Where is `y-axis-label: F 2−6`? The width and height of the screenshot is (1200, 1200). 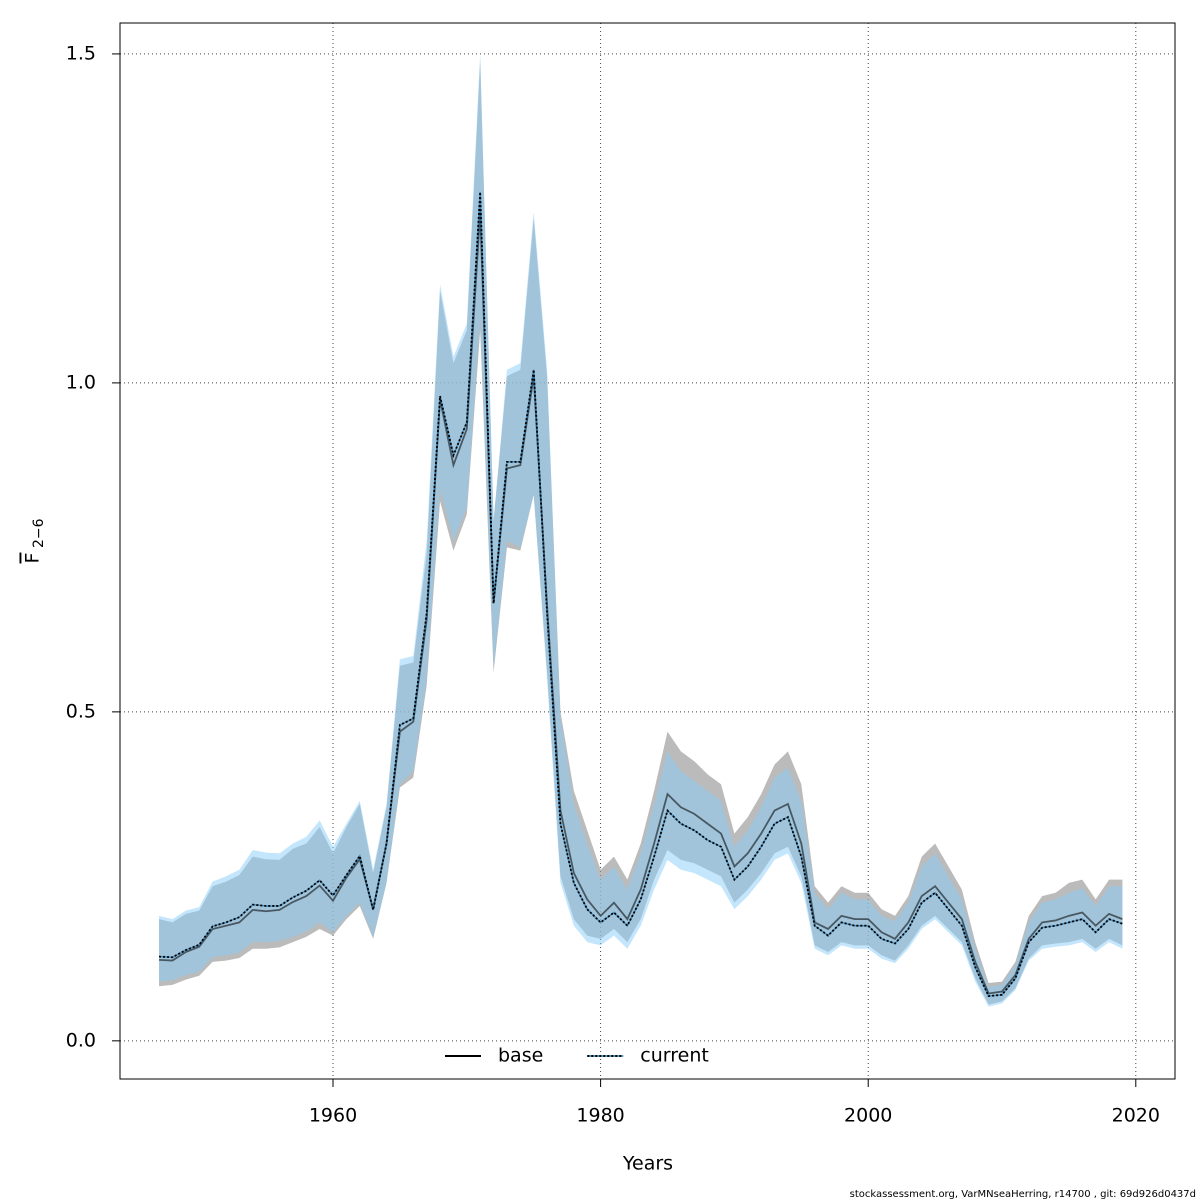
y-axis-label: F 2−6 is located at coordinates (35, 540).